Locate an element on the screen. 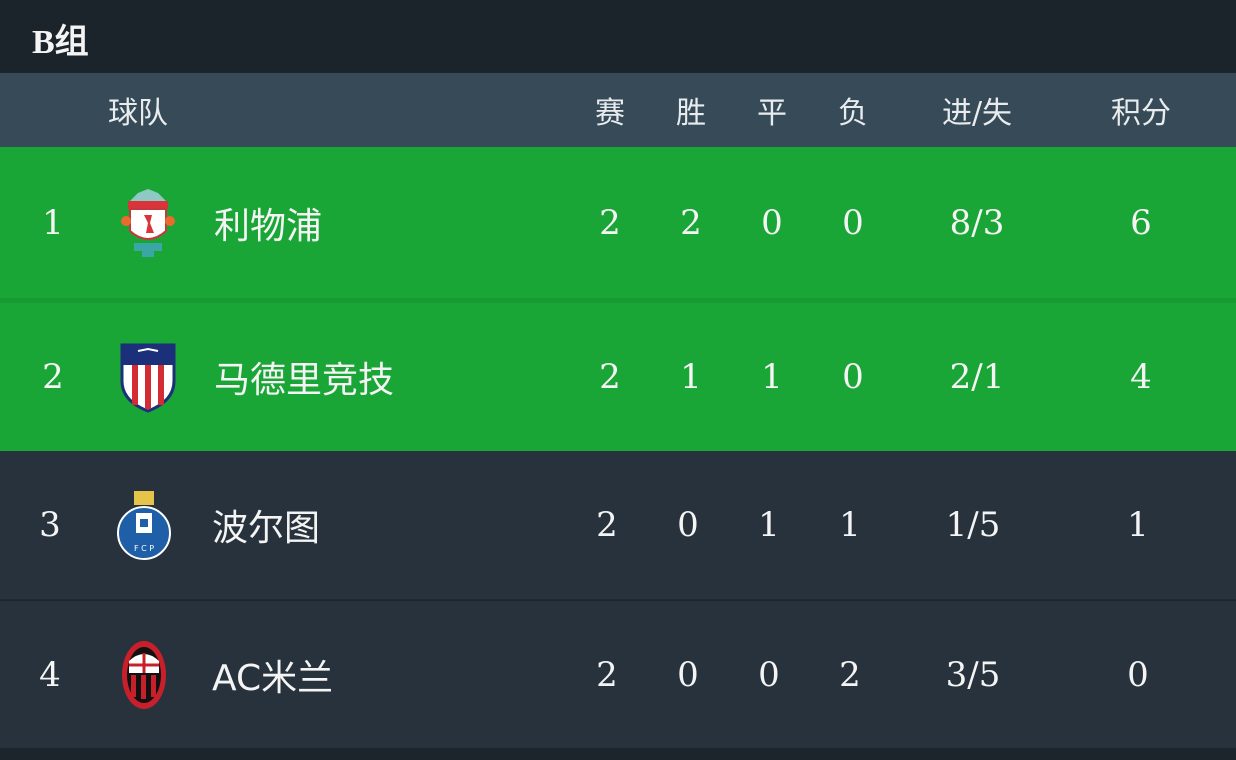 Image resolution: width=1236 pixels, height=760 pixels. header-won: 胜 is located at coordinates (691, 113).